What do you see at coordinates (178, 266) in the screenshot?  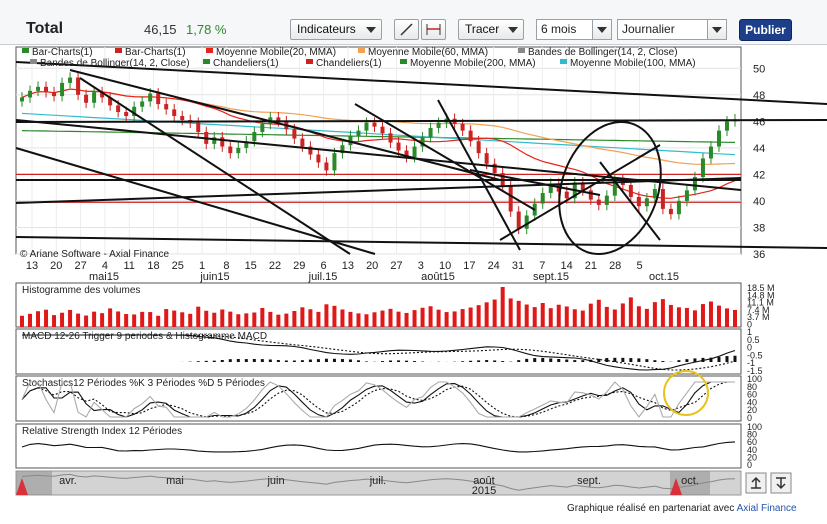 I see `x-day-tick-label: 25` at bounding box center [178, 266].